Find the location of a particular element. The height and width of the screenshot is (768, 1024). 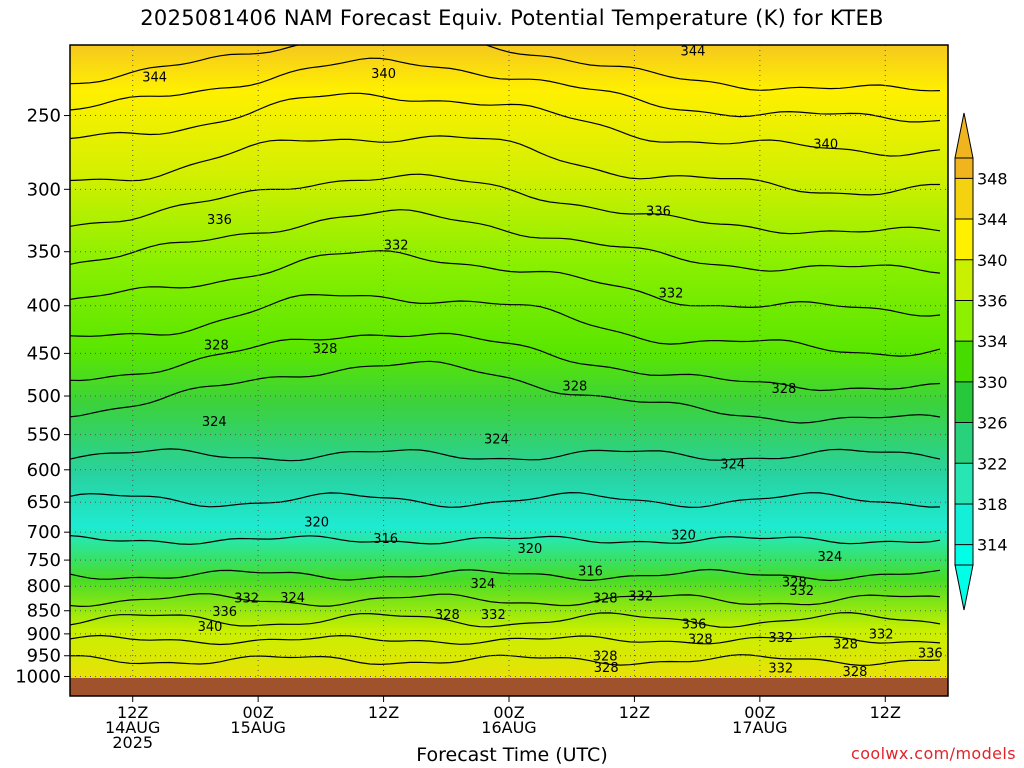

contour-label-text-0: 344 is located at coordinates (154, 77).